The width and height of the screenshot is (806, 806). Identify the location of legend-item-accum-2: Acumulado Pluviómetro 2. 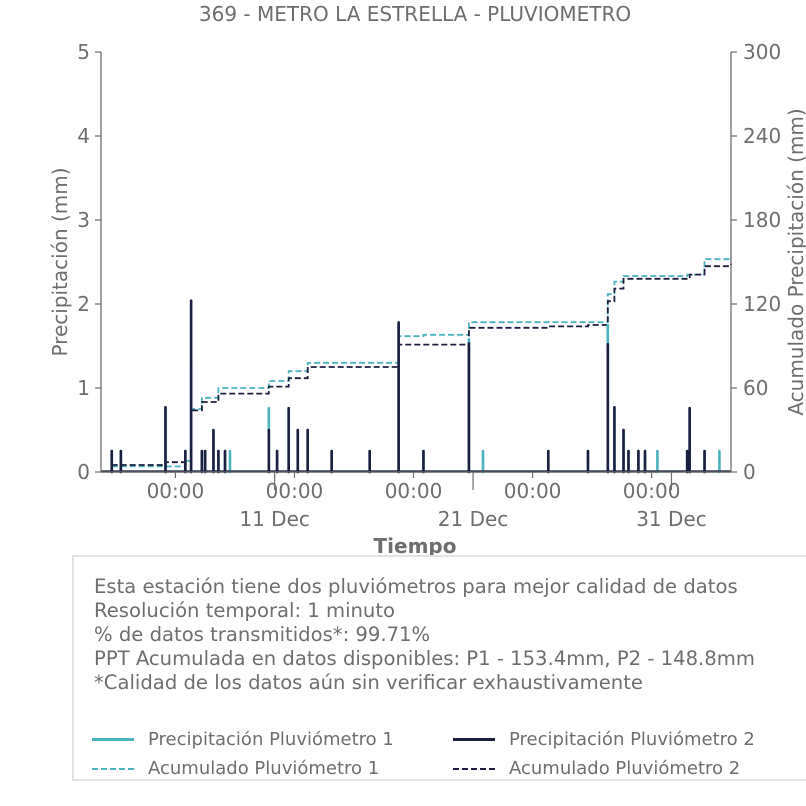
(596, 768).